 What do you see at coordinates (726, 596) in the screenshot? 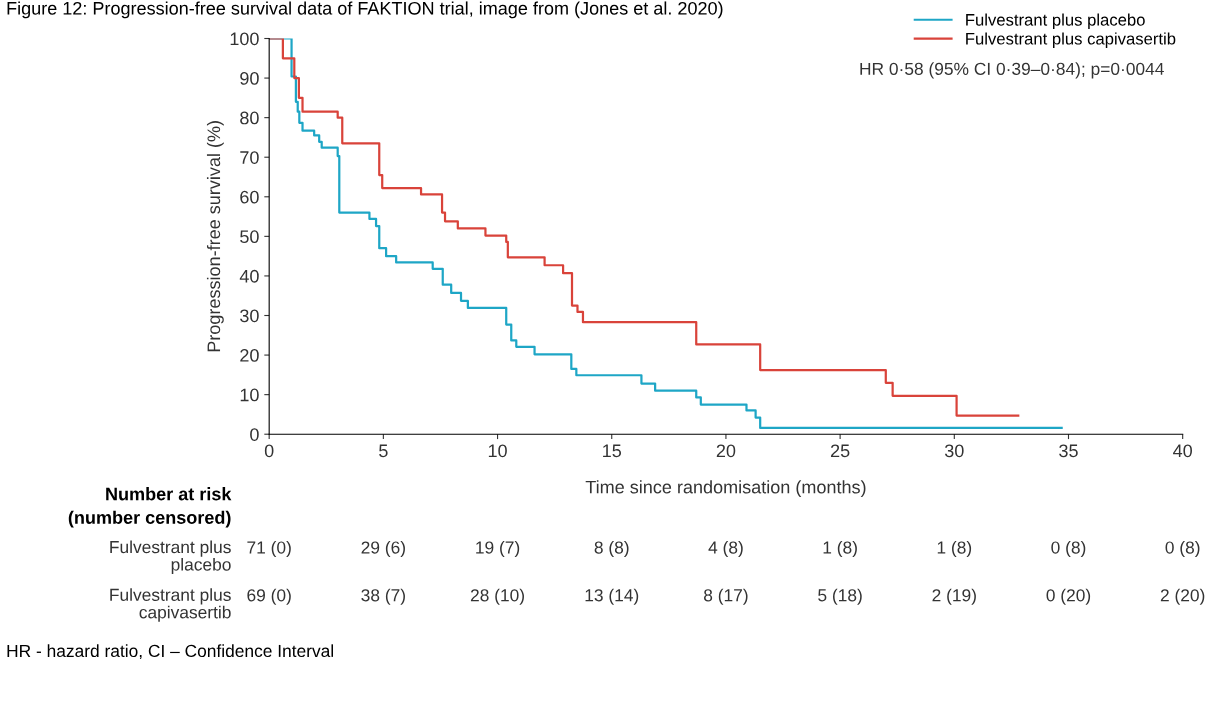
I see `text: 8 (17)` at bounding box center [726, 596].